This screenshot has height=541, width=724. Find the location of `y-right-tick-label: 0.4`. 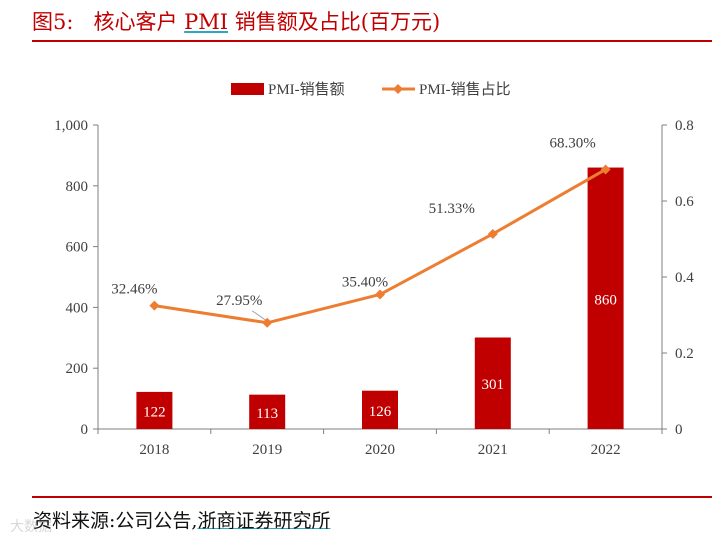

y-right-tick-label: 0.4 is located at coordinates (684, 278).